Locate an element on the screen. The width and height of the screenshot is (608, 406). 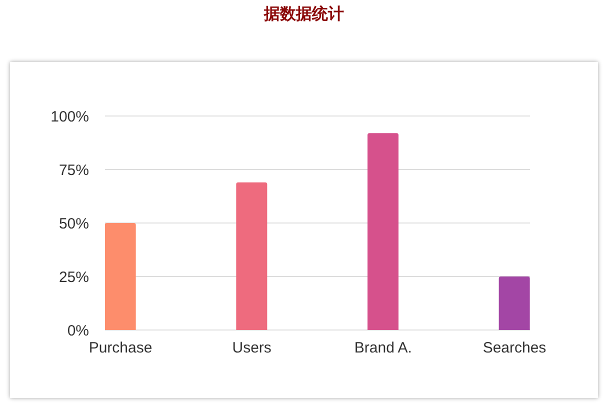
y-tick-label: 100% is located at coordinates (69, 117).